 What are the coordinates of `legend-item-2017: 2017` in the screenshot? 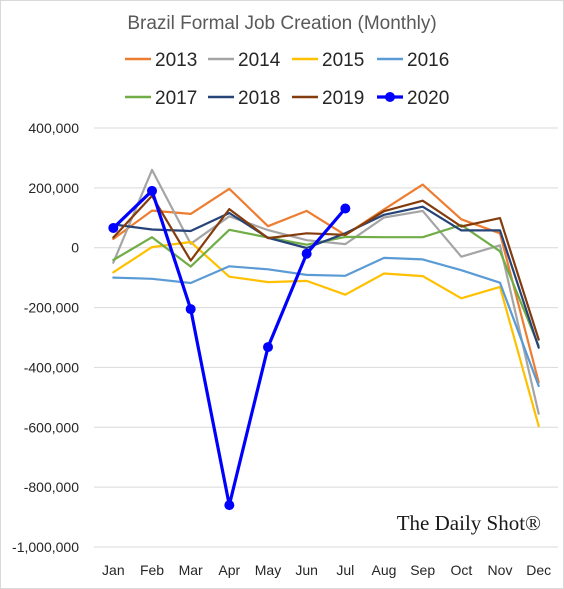 It's located at (161, 98).